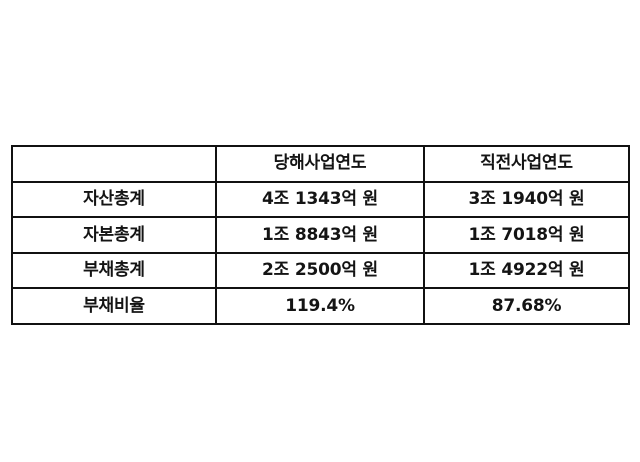  I want to click on cell-total-liabilities-current: 2조 2500억 원, so click(320, 270).